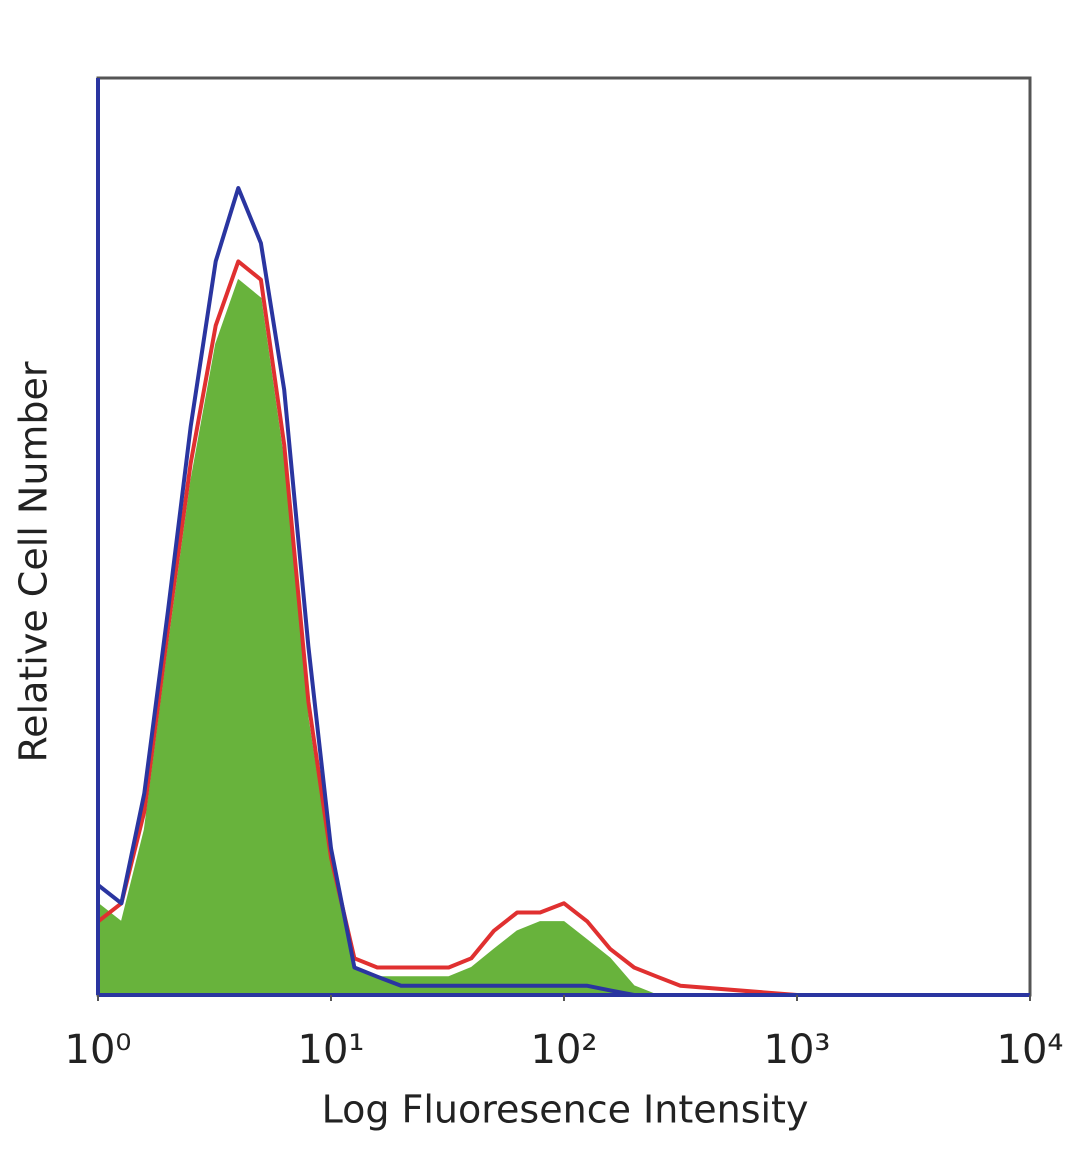 The width and height of the screenshot is (1080, 1173). I want to click on y-axis-label: Relative Cell Number, so click(34, 561).